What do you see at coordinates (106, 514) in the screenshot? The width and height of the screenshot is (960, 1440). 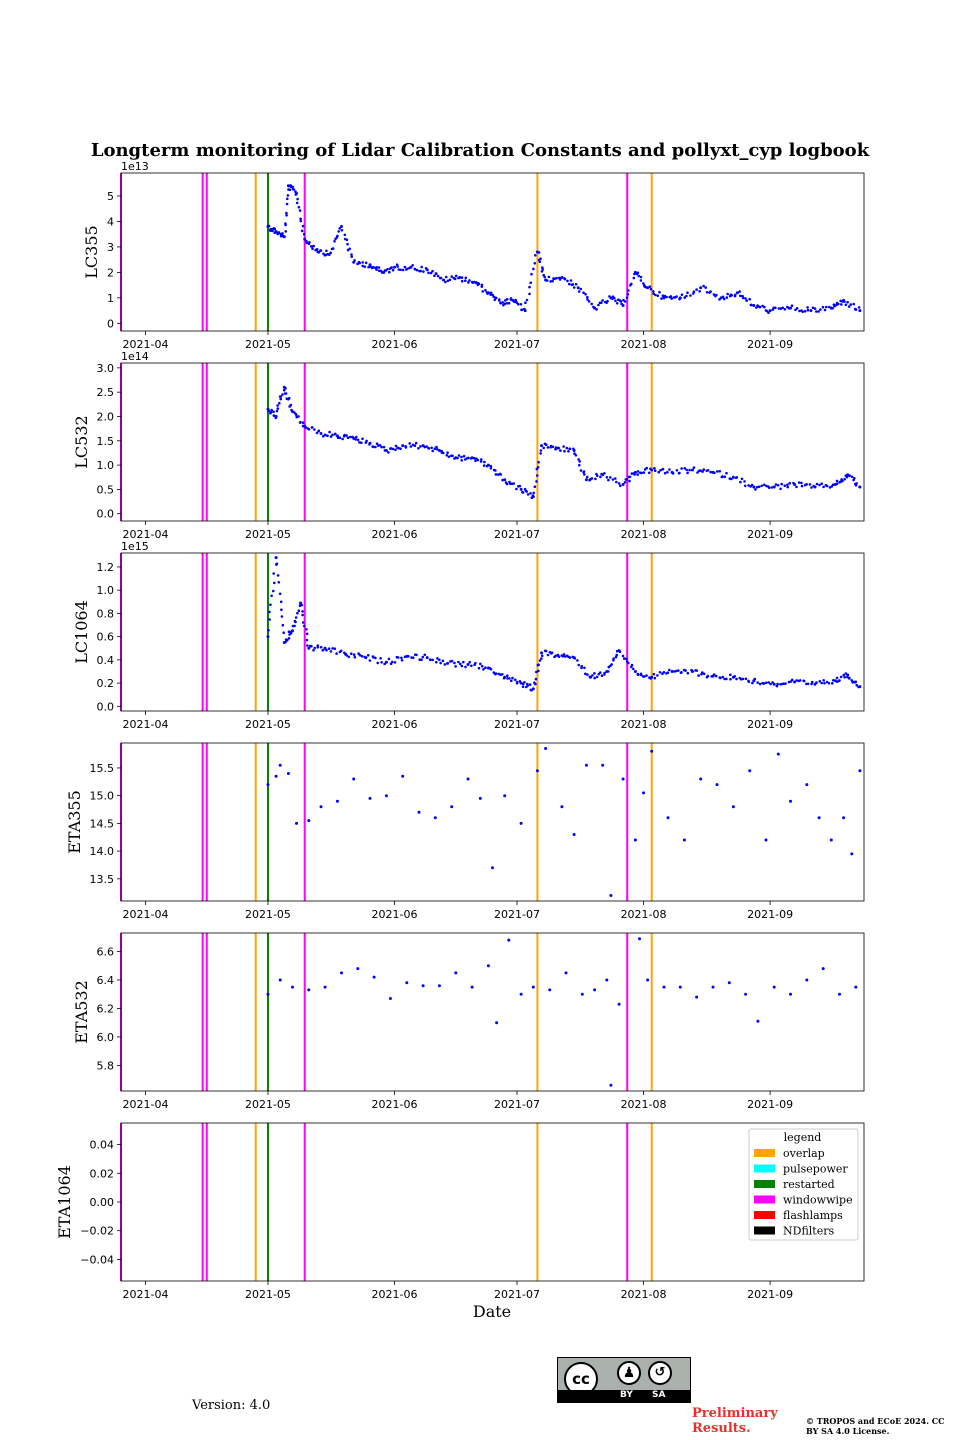 I see `y-tick-label: 0.0` at bounding box center [106, 514].